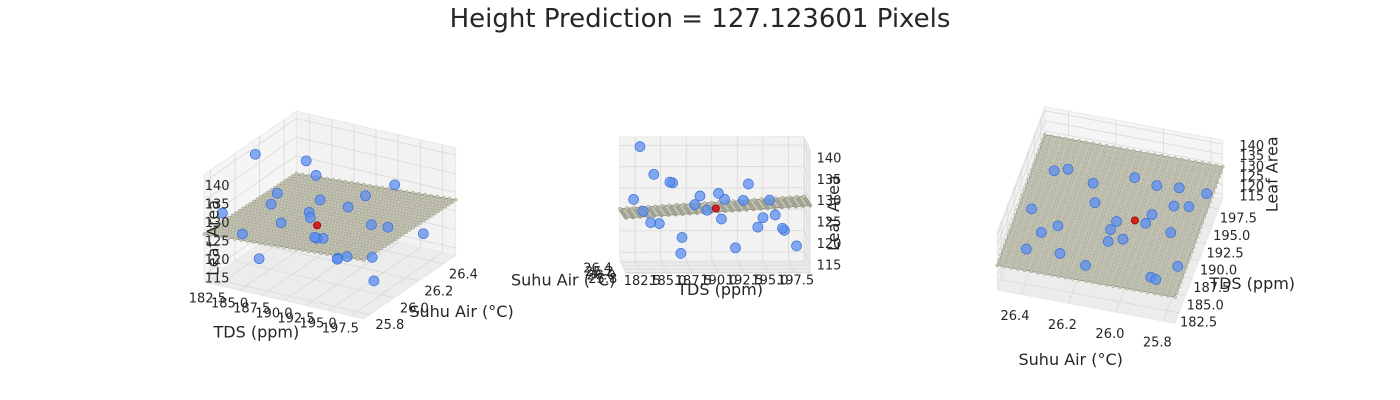 This screenshot has width=1400, height=400. What do you see at coordinates (740, 267) in the screenshot?
I see `gridline-y` at bounding box center [740, 267].